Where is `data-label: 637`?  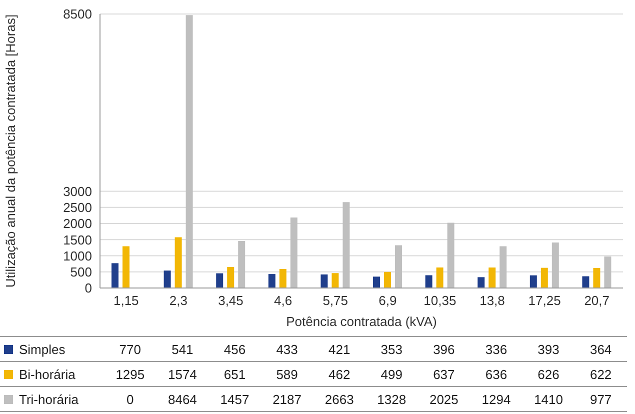 data-label: 637 is located at coordinates (444, 375).